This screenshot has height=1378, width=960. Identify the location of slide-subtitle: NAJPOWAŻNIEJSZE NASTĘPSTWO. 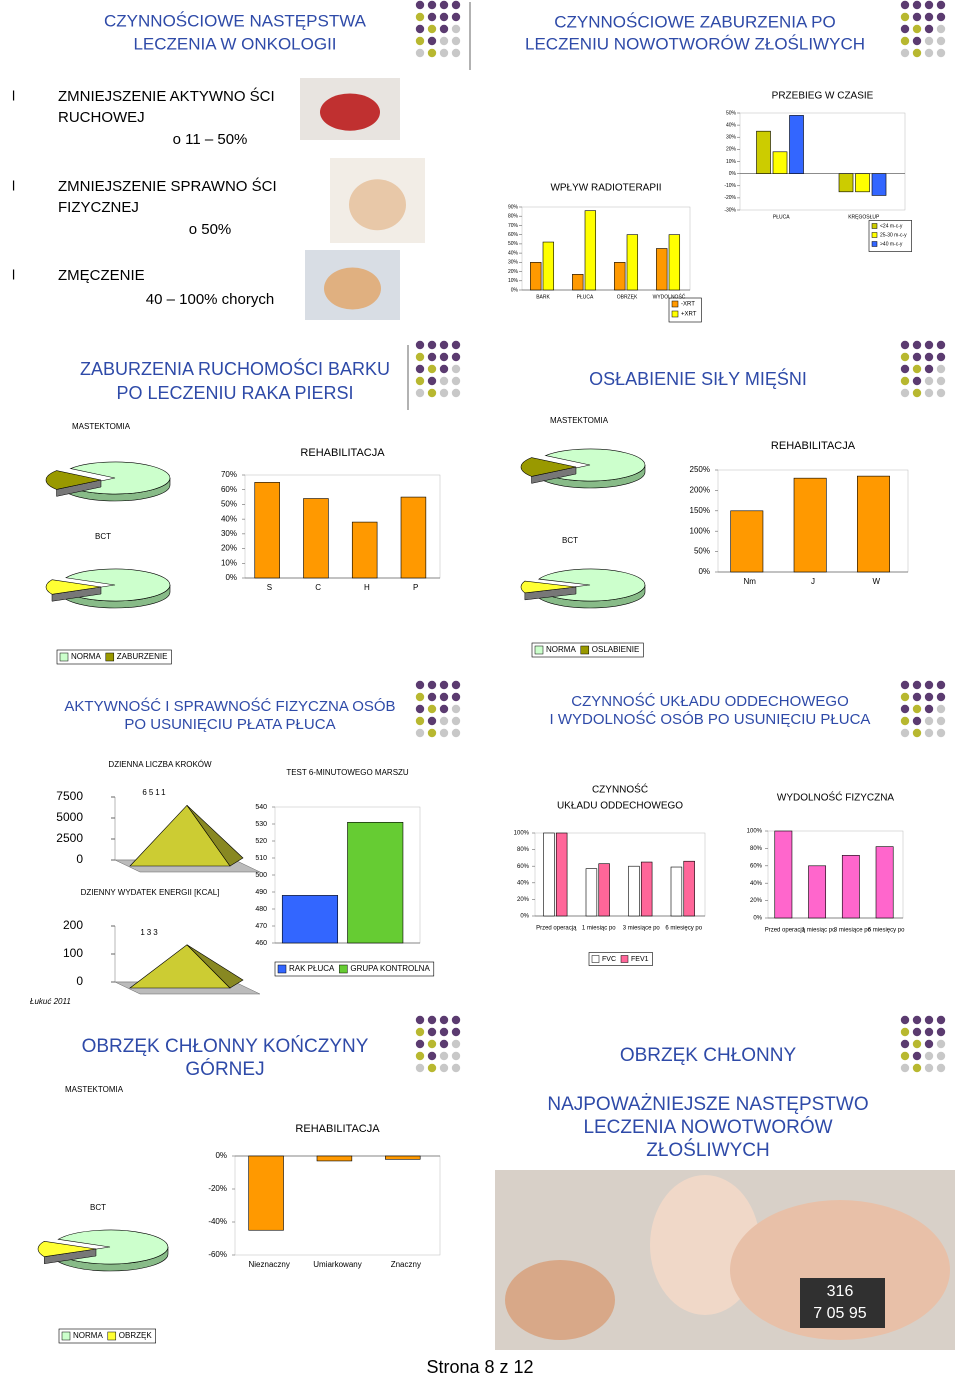
(707, 1104).